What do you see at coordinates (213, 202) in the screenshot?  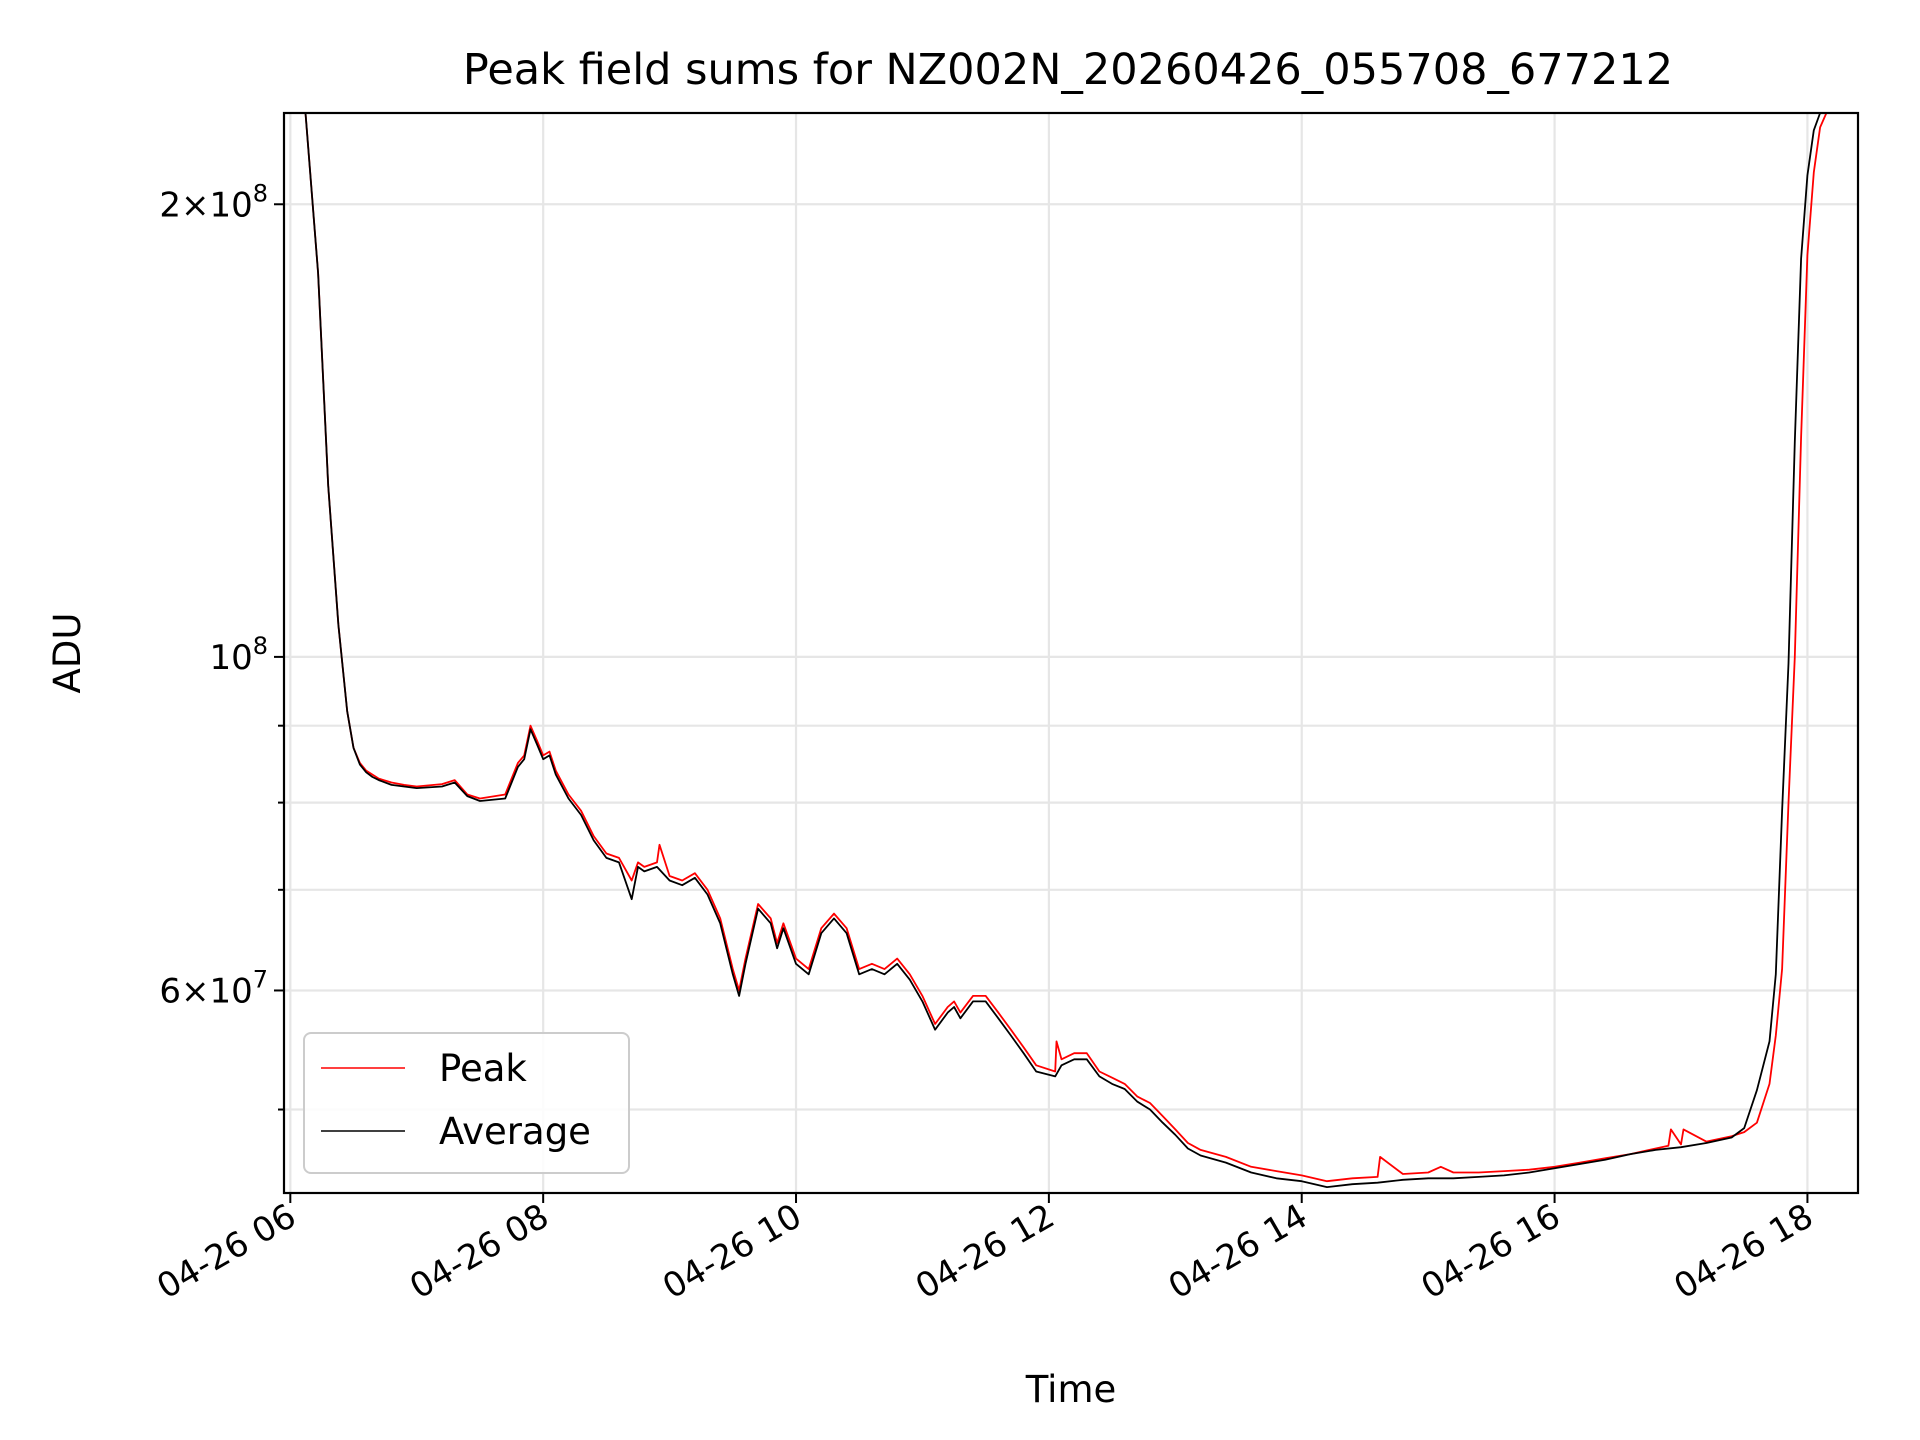 I see `y-tick-label: 2×108` at bounding box center [213, 202].